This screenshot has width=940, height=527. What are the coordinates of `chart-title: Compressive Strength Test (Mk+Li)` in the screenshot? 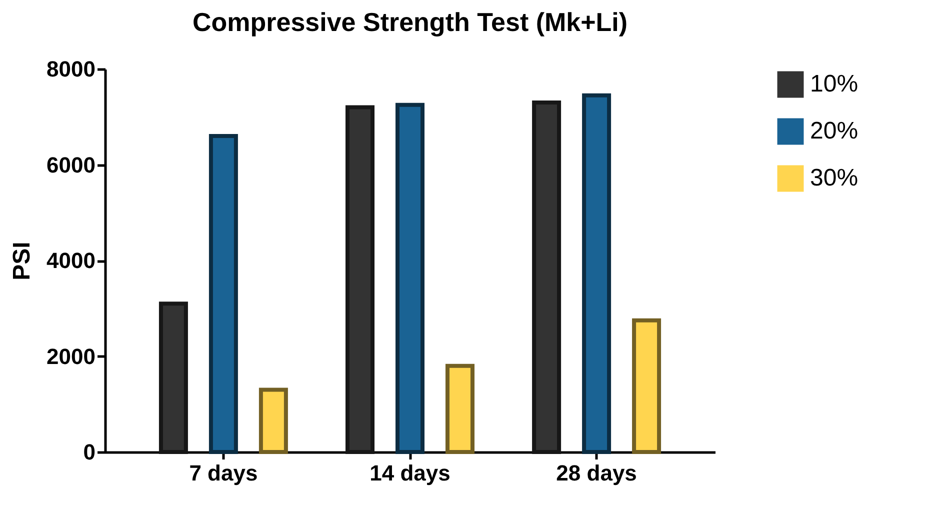 It's located at (410, 22).